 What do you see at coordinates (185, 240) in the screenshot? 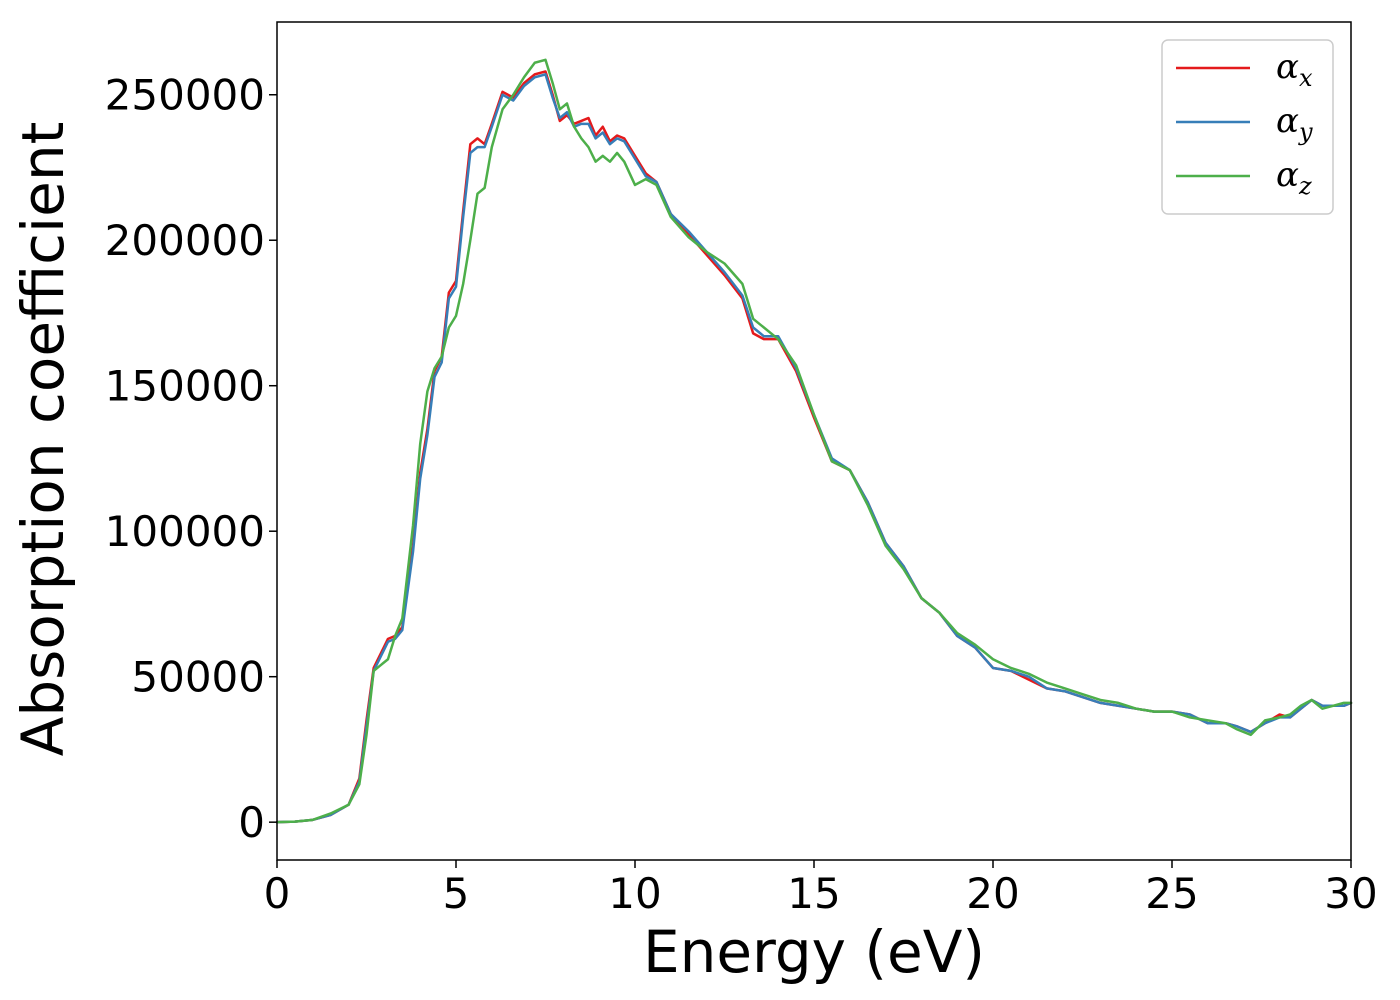
I see `y-tick-label: 200000` at bounding box center [185, 240].